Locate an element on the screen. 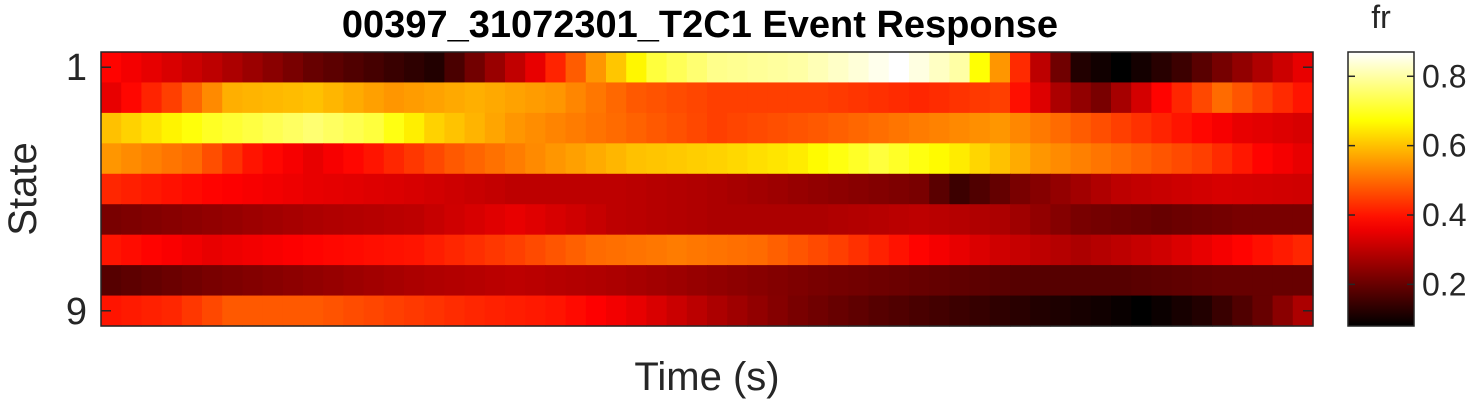 The height and width of the screenshot is (402, 1484). colorbar-tick-label: 0.2 is located at coordinates (1444, 284).